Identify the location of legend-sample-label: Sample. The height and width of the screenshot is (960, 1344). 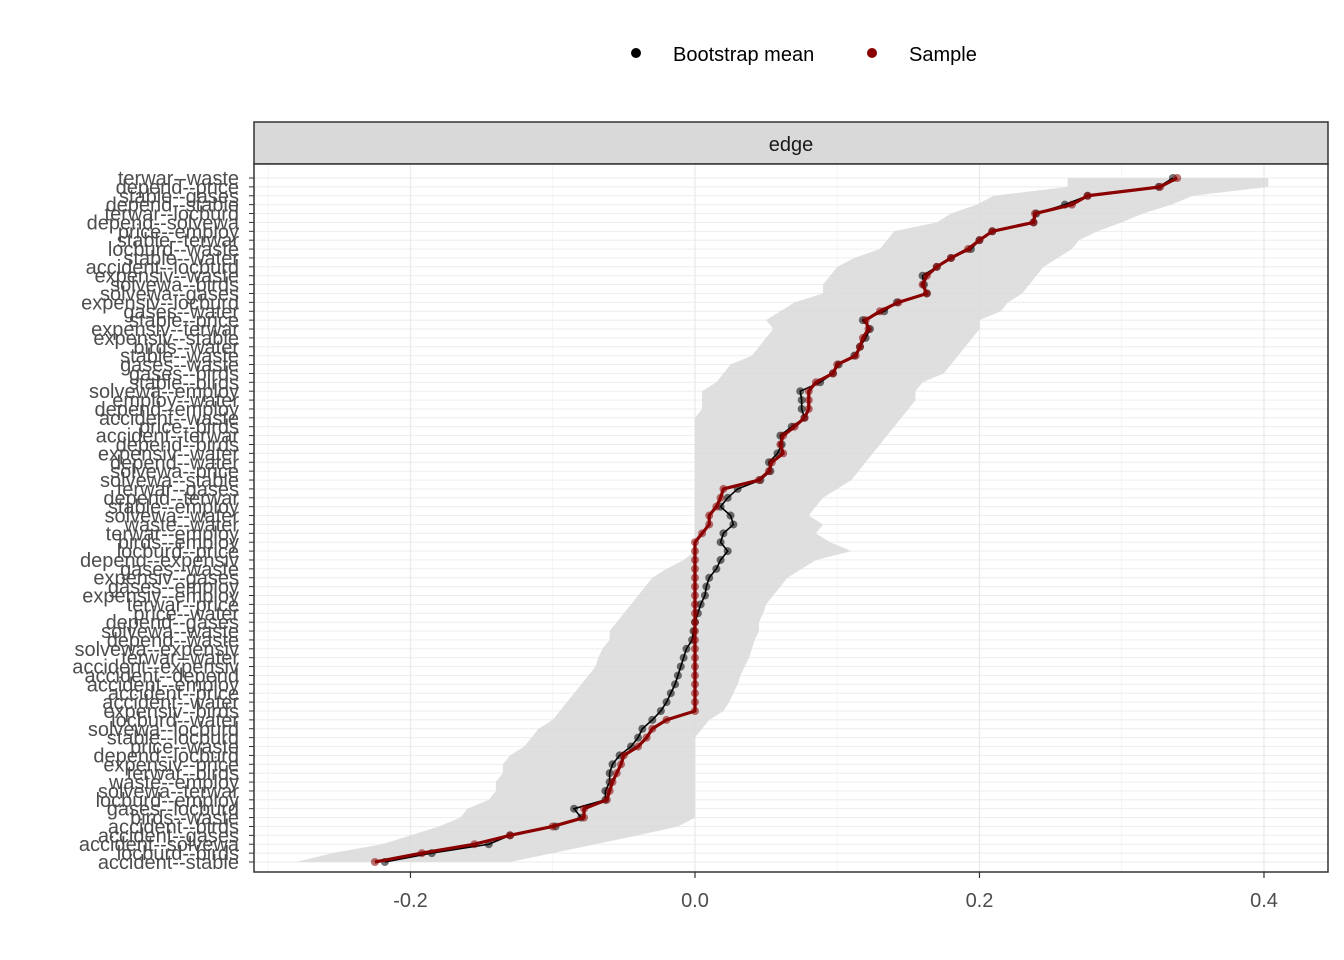
(943, 55).